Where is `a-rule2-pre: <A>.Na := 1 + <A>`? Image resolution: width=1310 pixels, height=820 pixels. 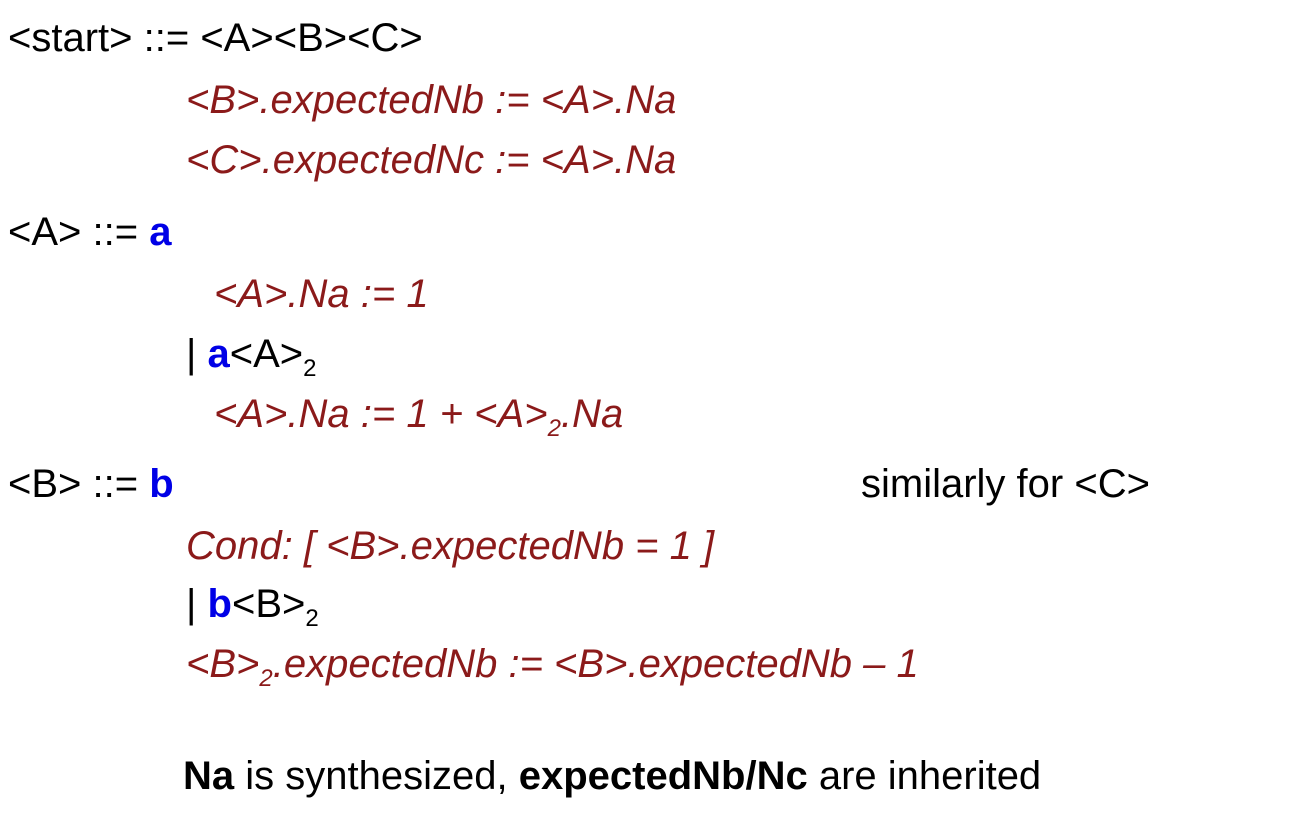
a-rule2-pre: <A>.Na := 1 + <A> is located at coordinates (381, 414).